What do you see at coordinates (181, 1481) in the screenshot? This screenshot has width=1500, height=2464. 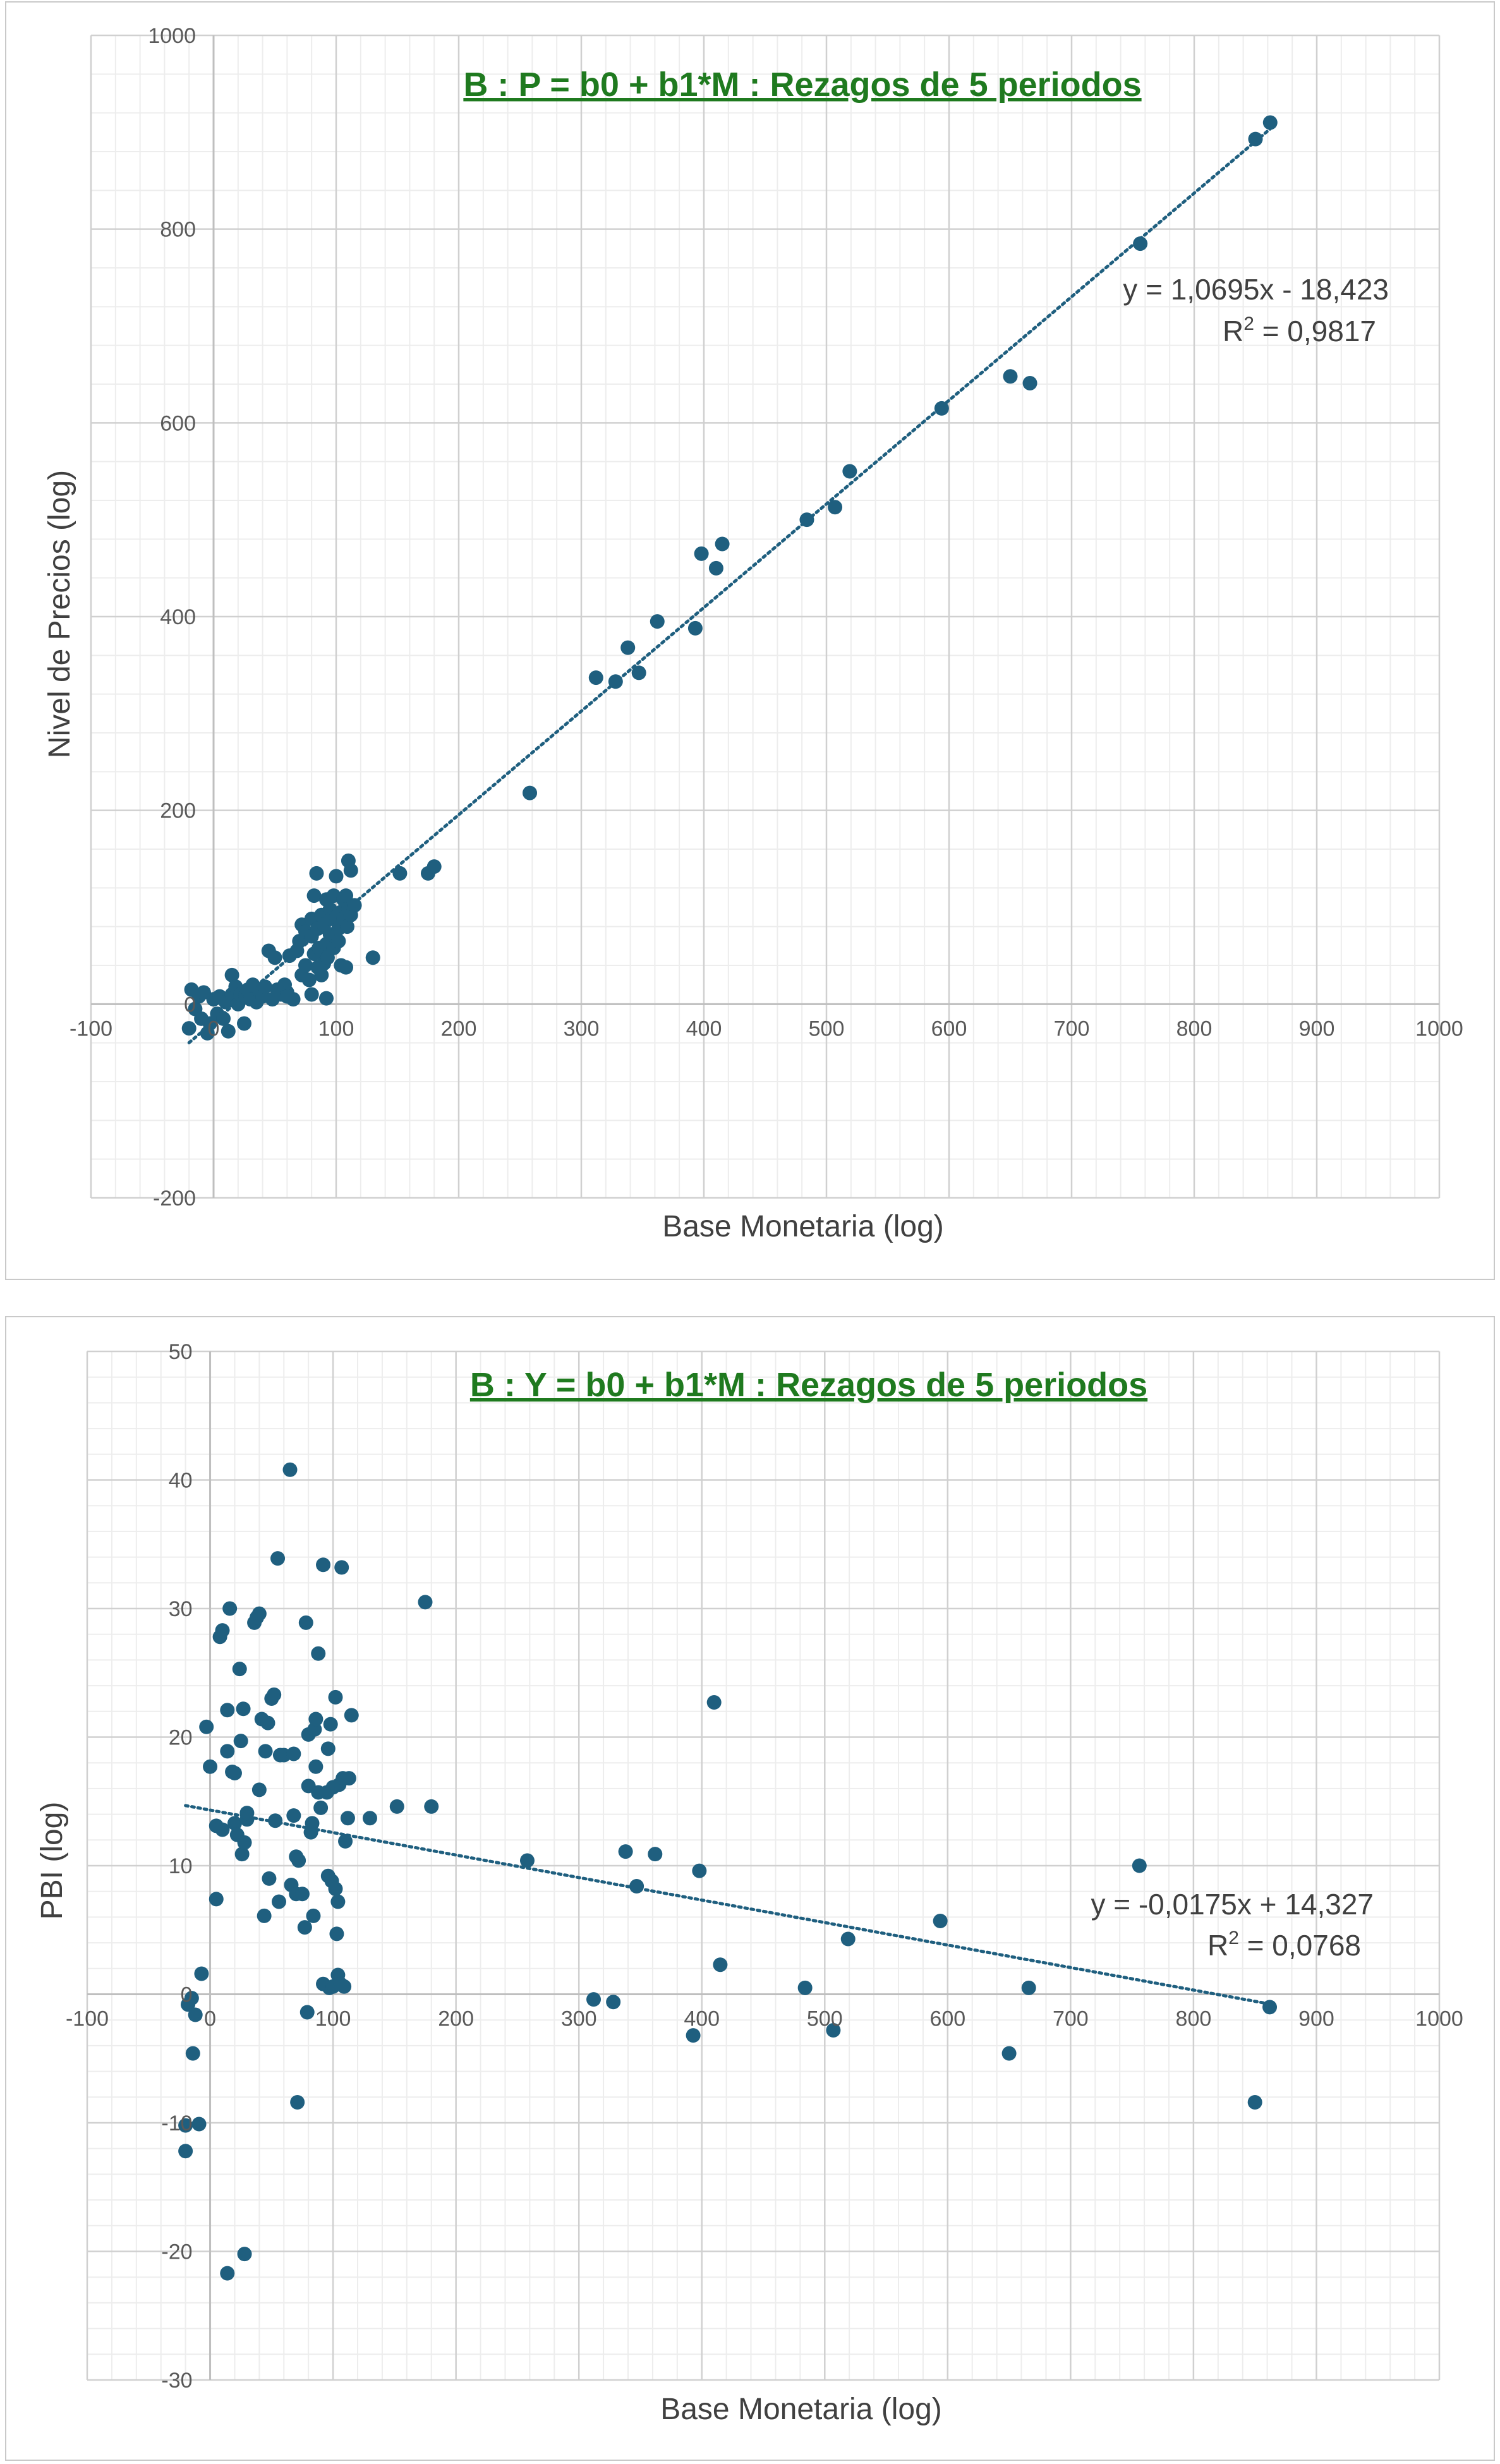 I see `y-tick-label: 40` at bounding box center [181, 1481].